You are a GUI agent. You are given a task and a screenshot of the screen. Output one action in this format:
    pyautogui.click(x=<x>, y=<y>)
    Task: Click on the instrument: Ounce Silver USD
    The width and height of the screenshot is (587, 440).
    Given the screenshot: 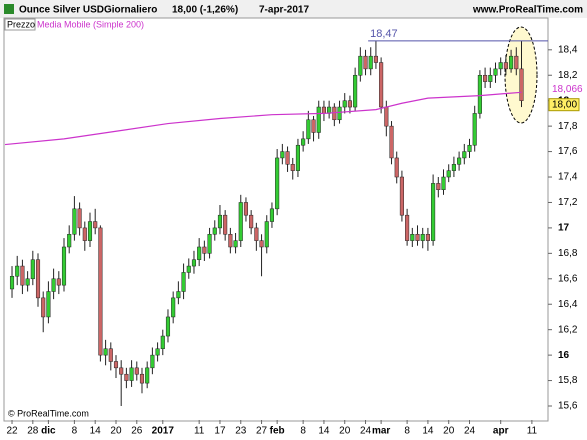 What is the action you would take?
    pyautogui.click(x=61, y=10)
    